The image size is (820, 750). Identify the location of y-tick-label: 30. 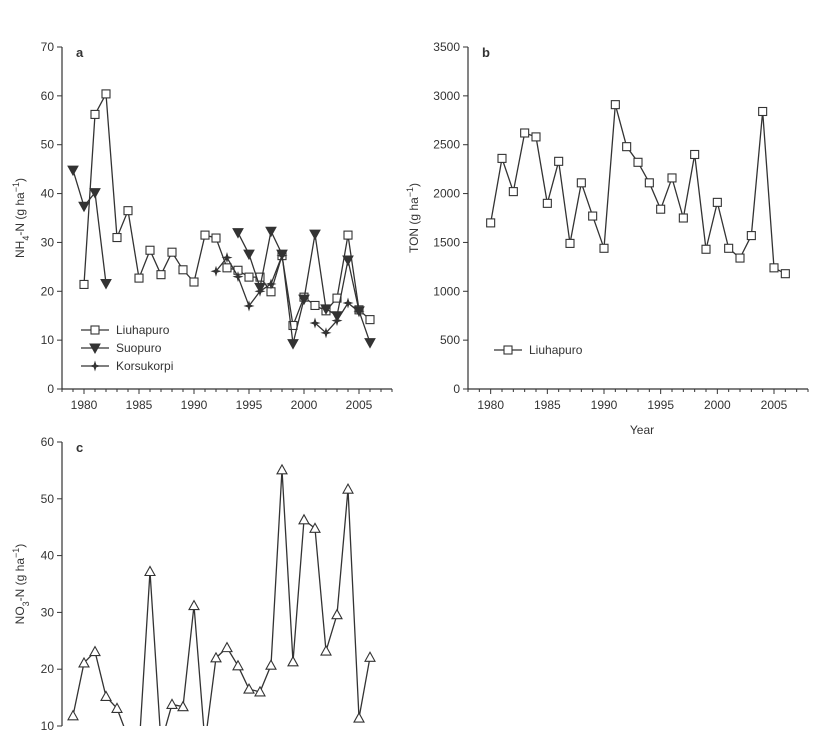
(48, 612).